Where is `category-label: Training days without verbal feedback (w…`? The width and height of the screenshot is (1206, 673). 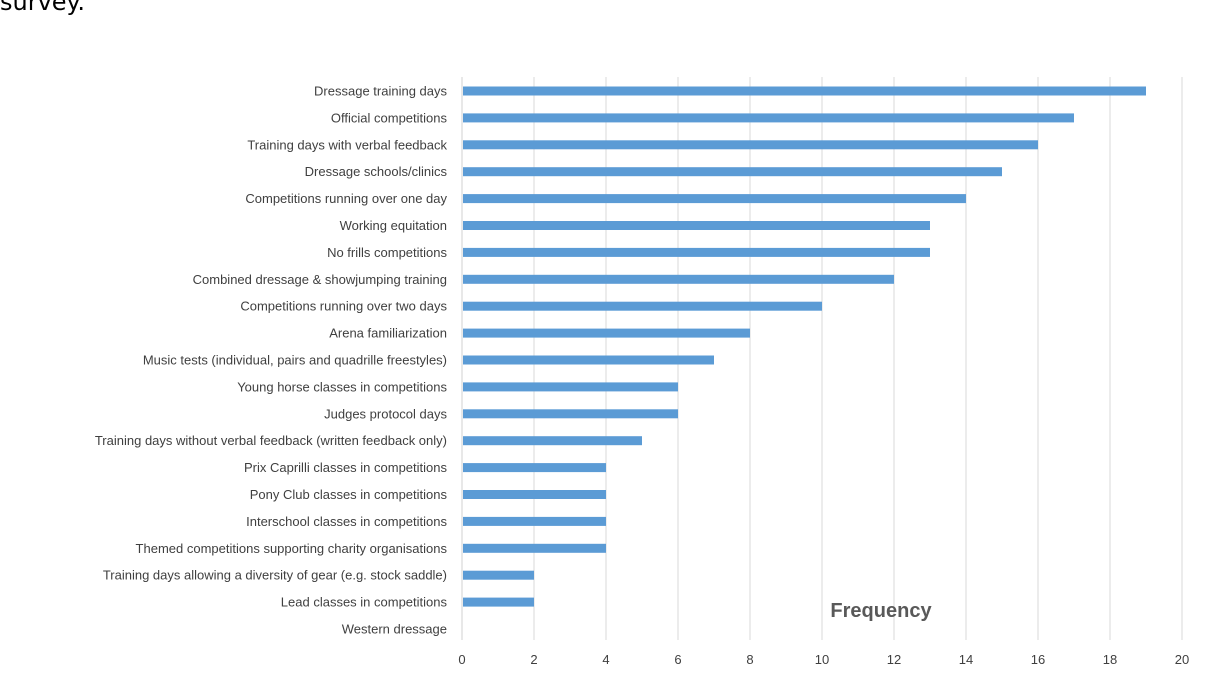
category-label: Training days without verbal feedback (w… is located at coordinates (271, 440).